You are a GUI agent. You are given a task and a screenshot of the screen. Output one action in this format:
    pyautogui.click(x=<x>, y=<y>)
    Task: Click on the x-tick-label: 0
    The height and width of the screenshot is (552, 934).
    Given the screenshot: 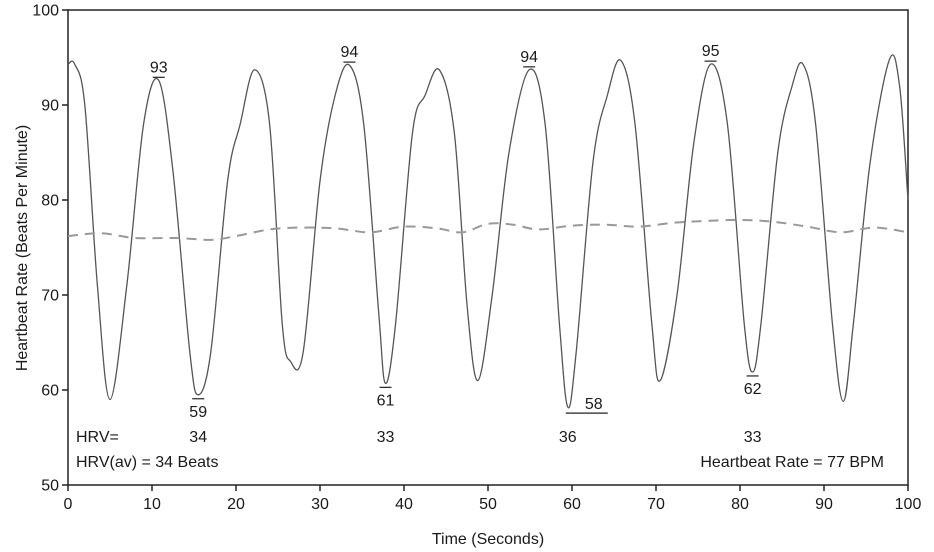 What is the action you would take?
    pyautogui.click(x=68, y=504)
    